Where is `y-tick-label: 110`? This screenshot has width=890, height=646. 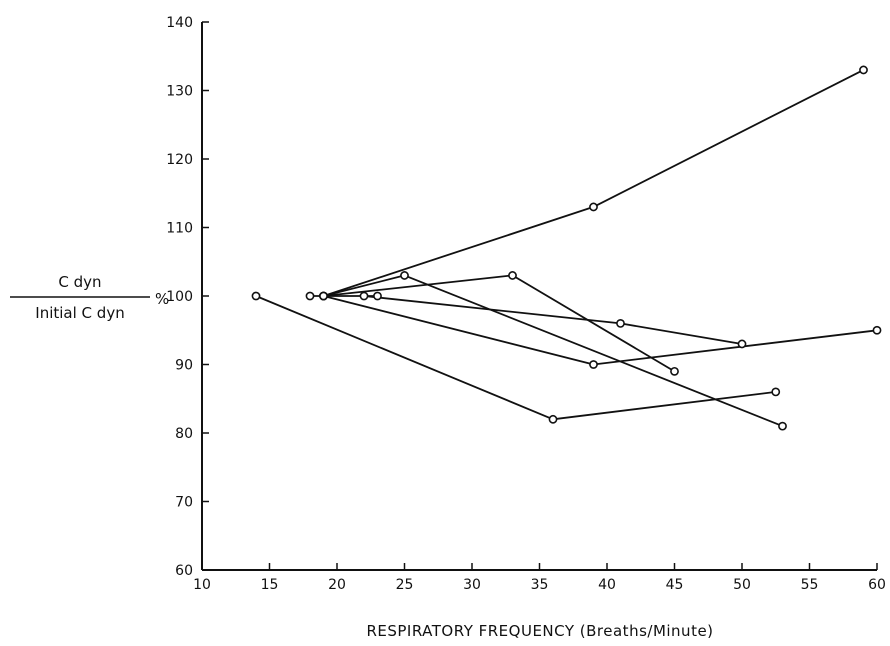 y-tick-label: 110 is located at coordinates (179, 229).